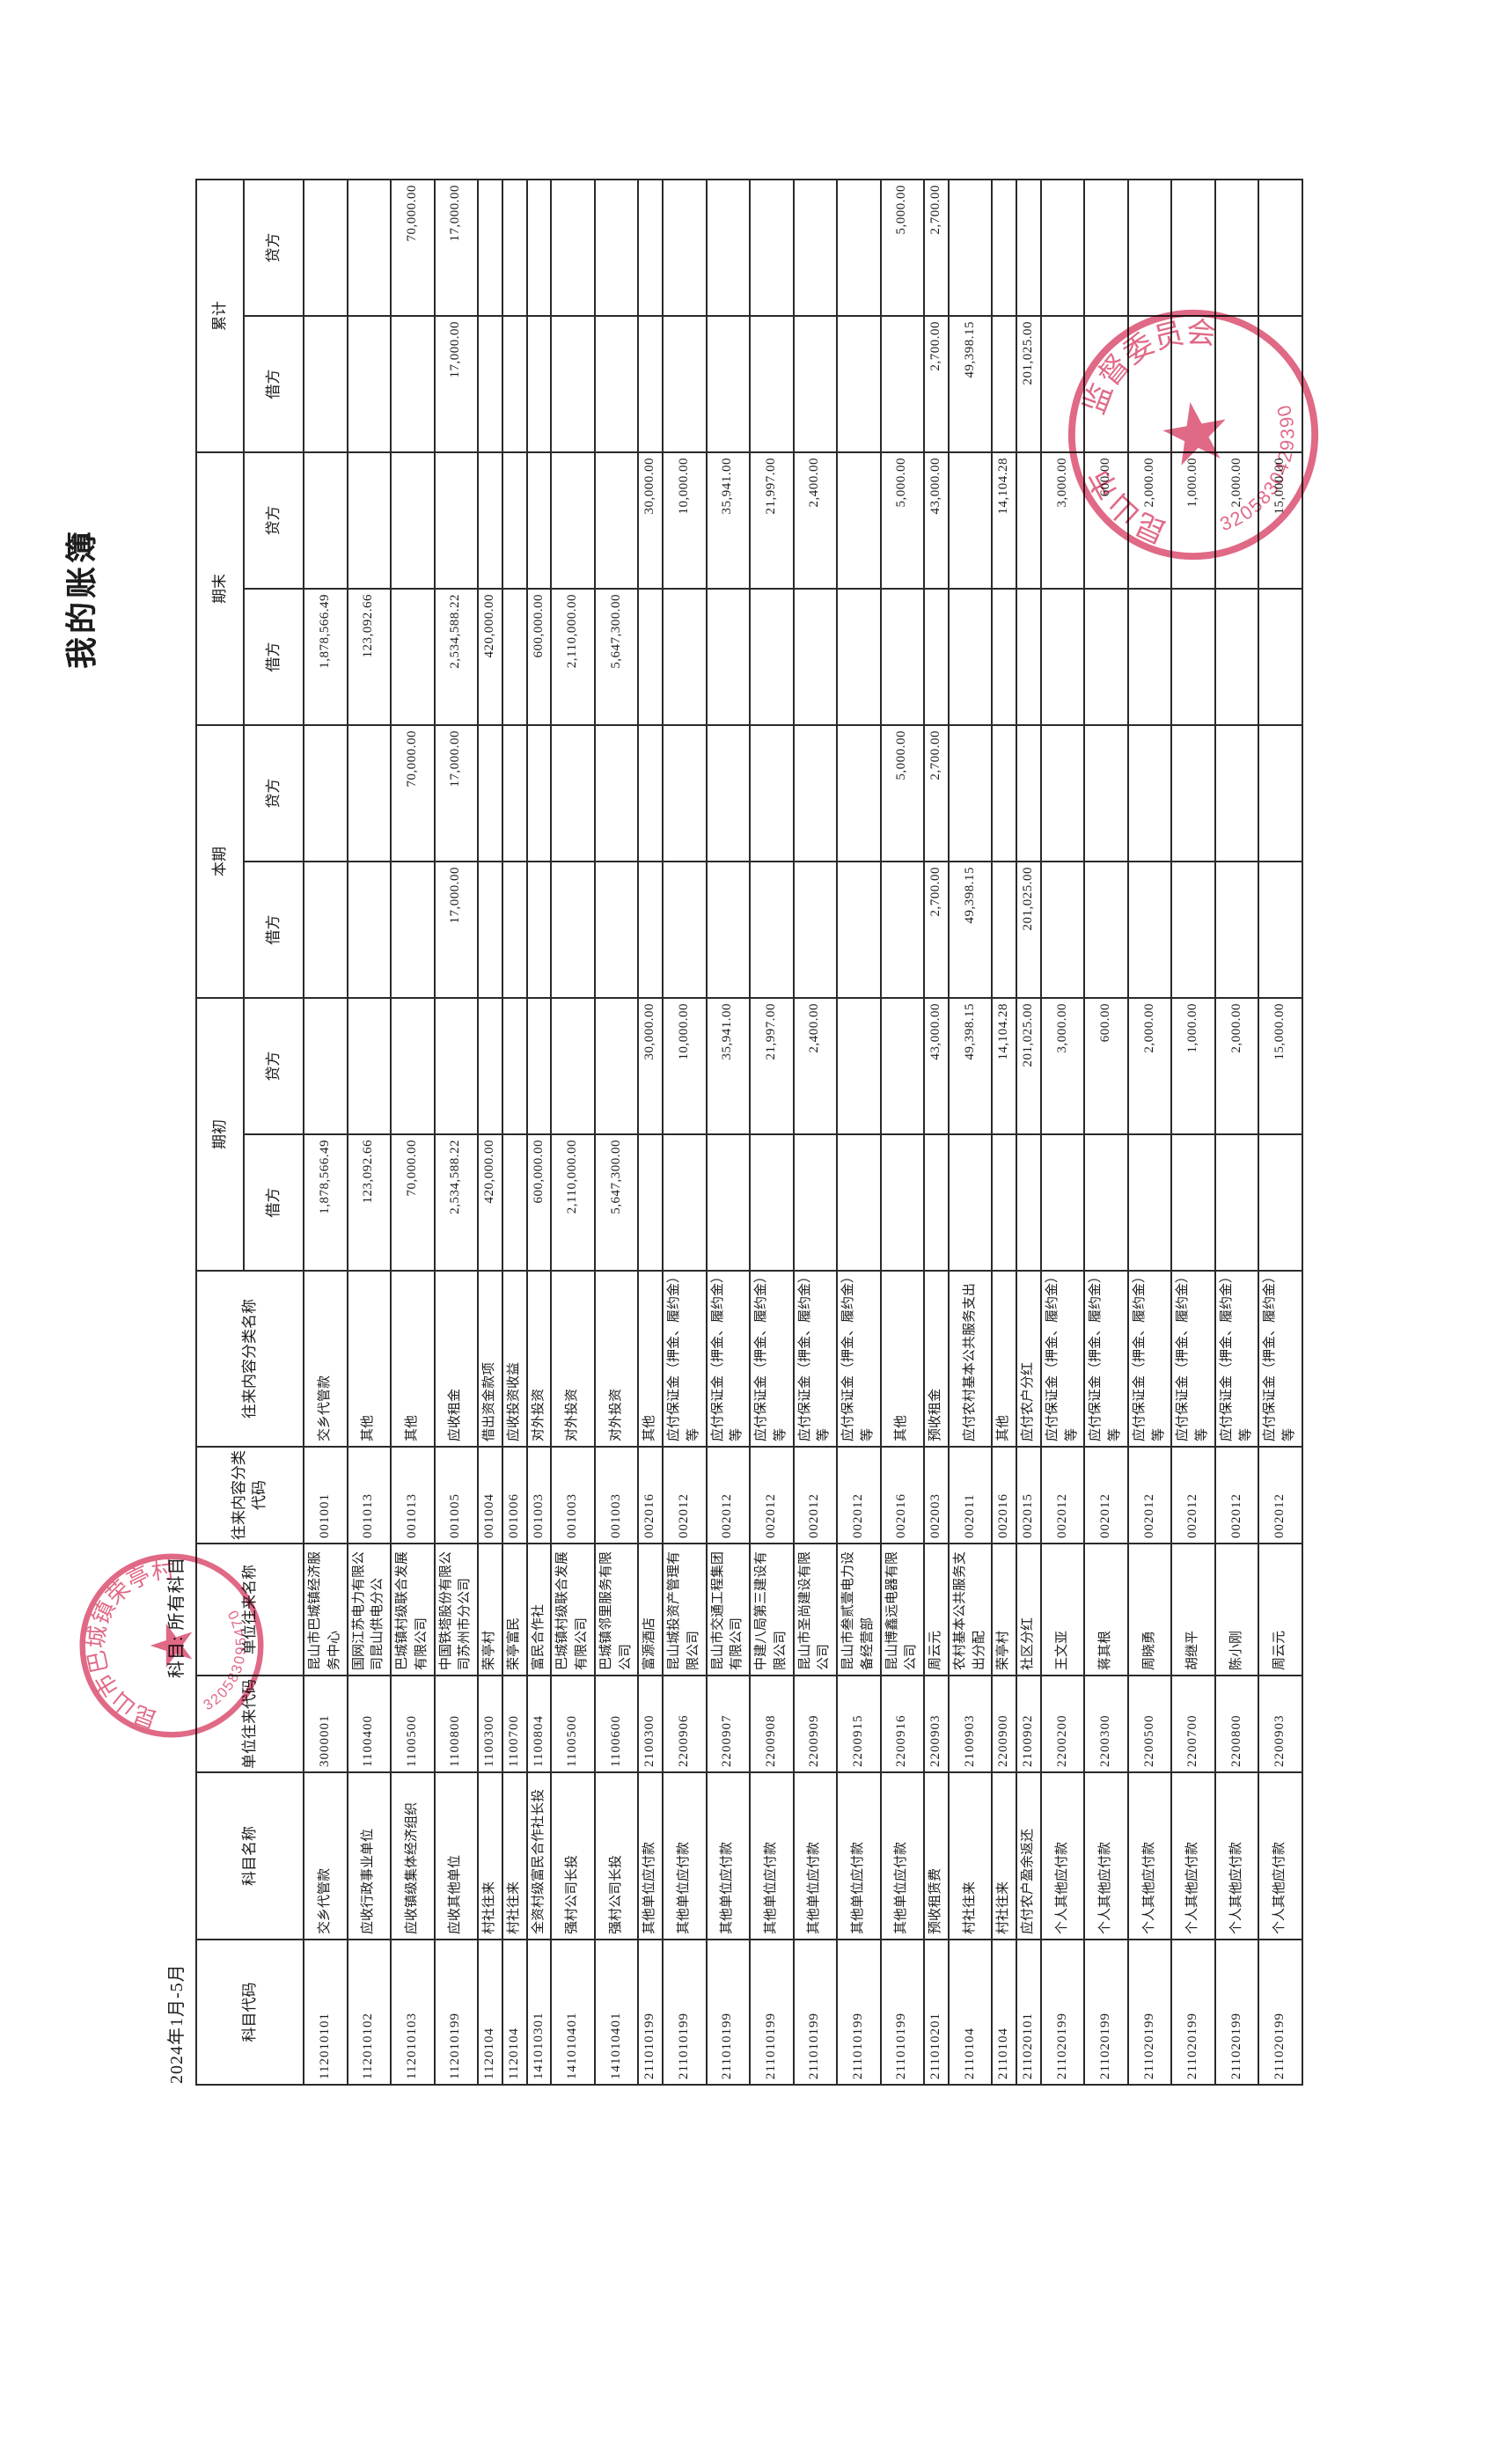 Image resolution: width=1496 pixels, height=2464 pixels. Describe the element at coordinates (1062, 1610) in the screenshot. I see `unit-name-cell: 王文亚` at that location.